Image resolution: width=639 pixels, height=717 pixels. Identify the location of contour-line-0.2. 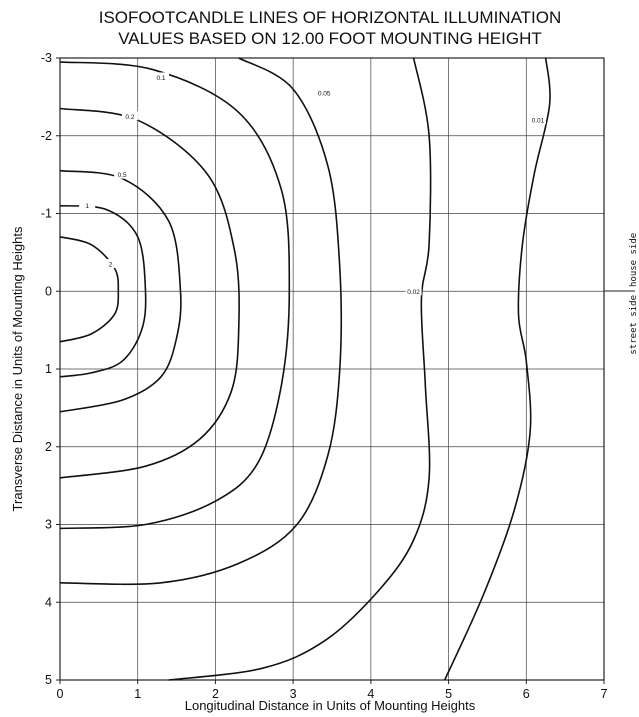
(149, 293).